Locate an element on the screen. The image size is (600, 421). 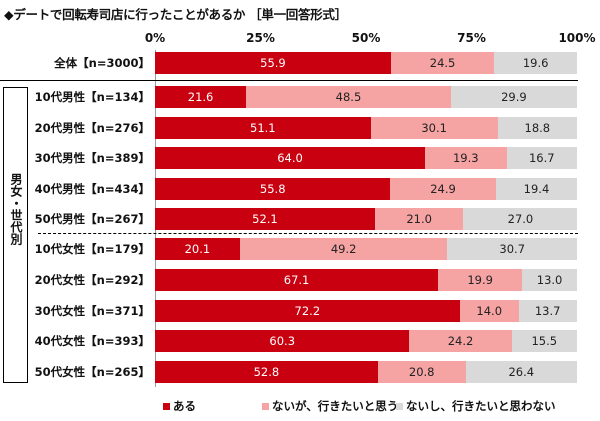
bar-segment: 13.7 is located at coordinates (547, 311).